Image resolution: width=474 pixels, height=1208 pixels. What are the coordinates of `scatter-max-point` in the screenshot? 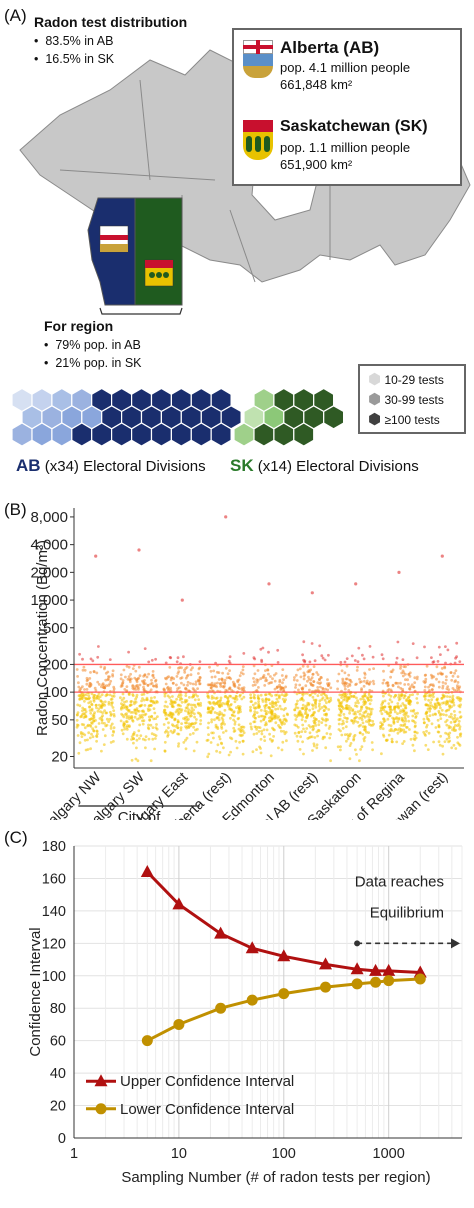 It's located at (356, 584).